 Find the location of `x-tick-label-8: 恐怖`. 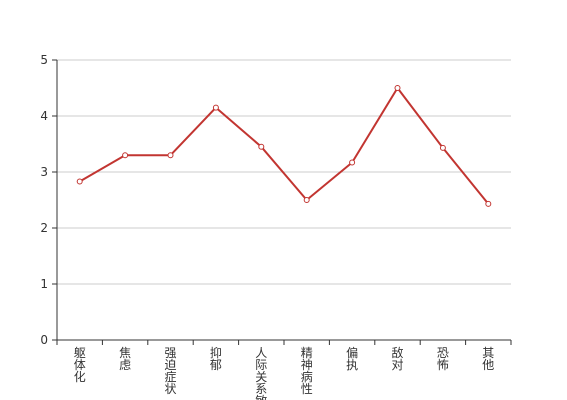

x-tick-label-8: 恐怖 is located at coordinates (443, 359).